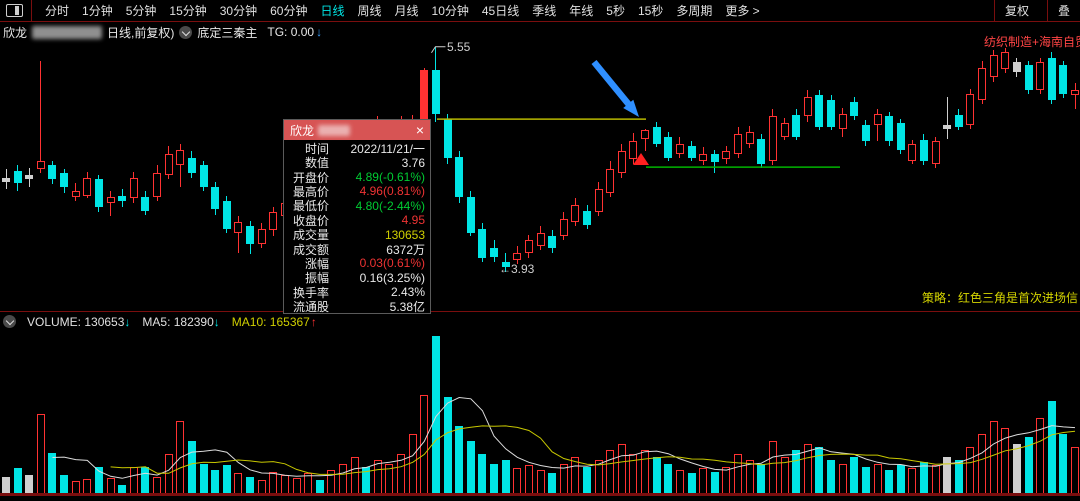 Image resolution: width=1080 pixels, height=501 pixels. What do you see at coordinates (127, 321) in the screenshot?
I see `down-arrow-icon: ↓` at bounding box center [127, 321].